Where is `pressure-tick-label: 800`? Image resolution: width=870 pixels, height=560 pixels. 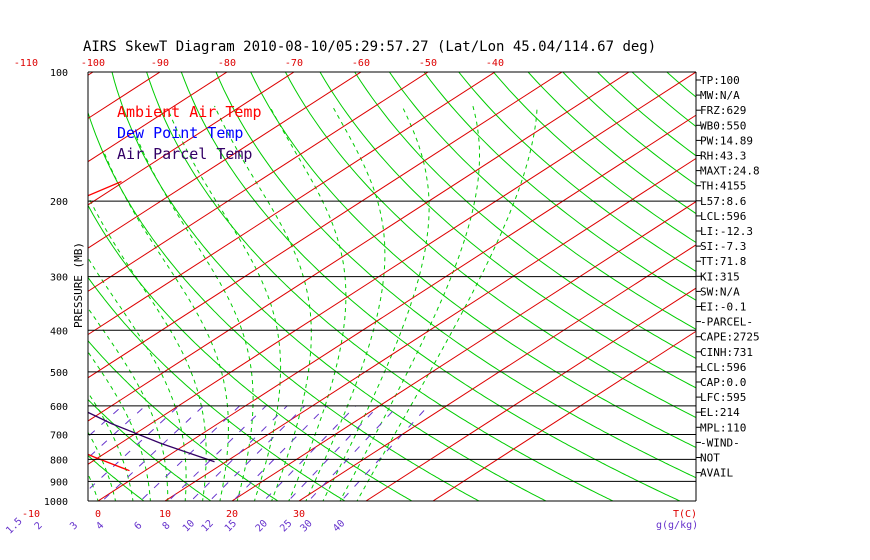
pressure-tick-label: 800 is located at coordinates (59, 460).